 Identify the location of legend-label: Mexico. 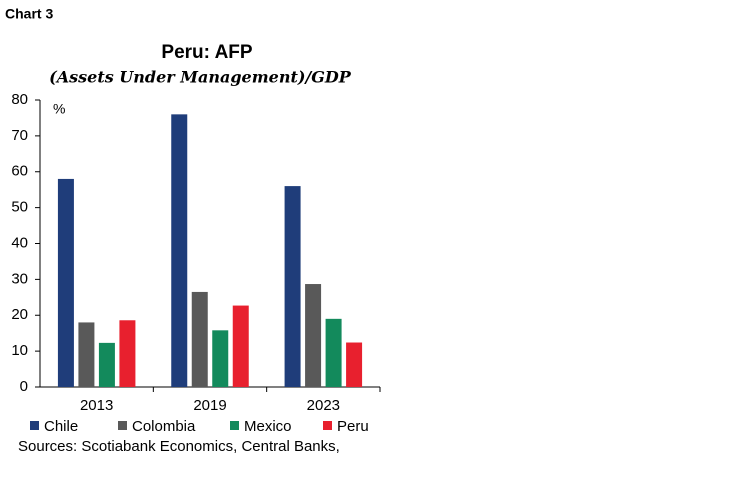
(268, 426).